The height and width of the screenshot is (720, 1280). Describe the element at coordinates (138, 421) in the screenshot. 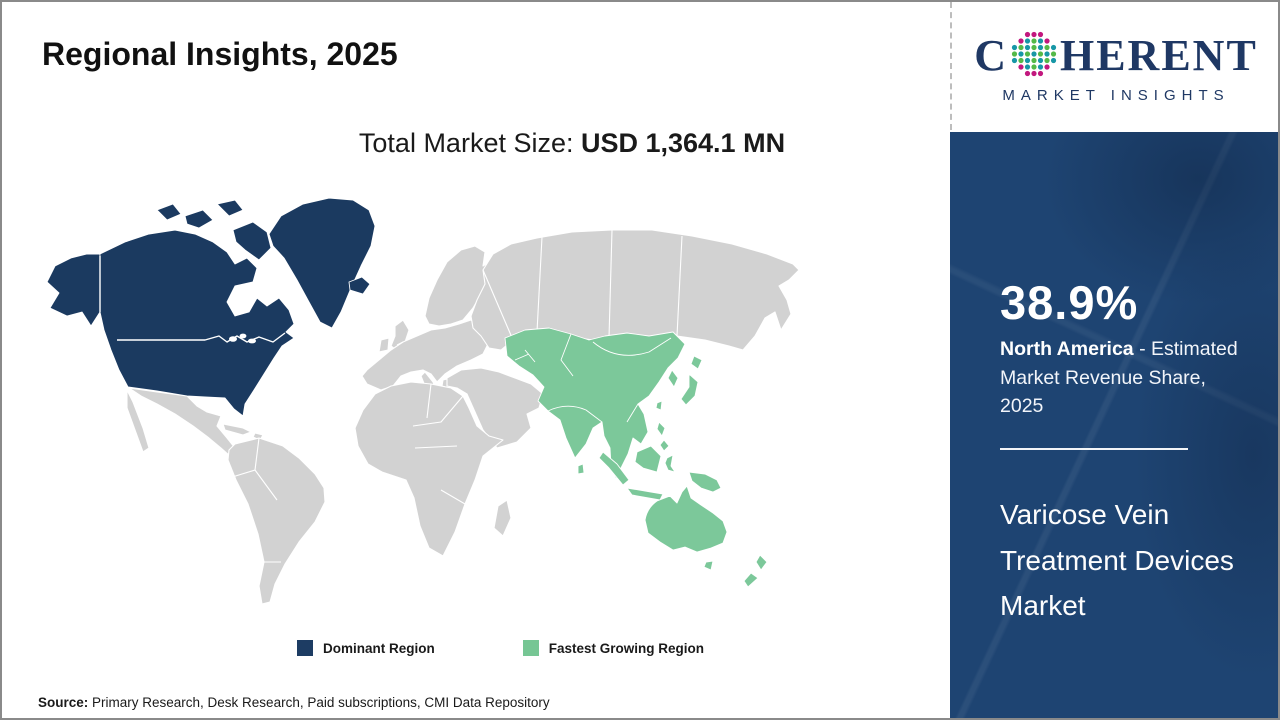

I see `map-baja` at that location.